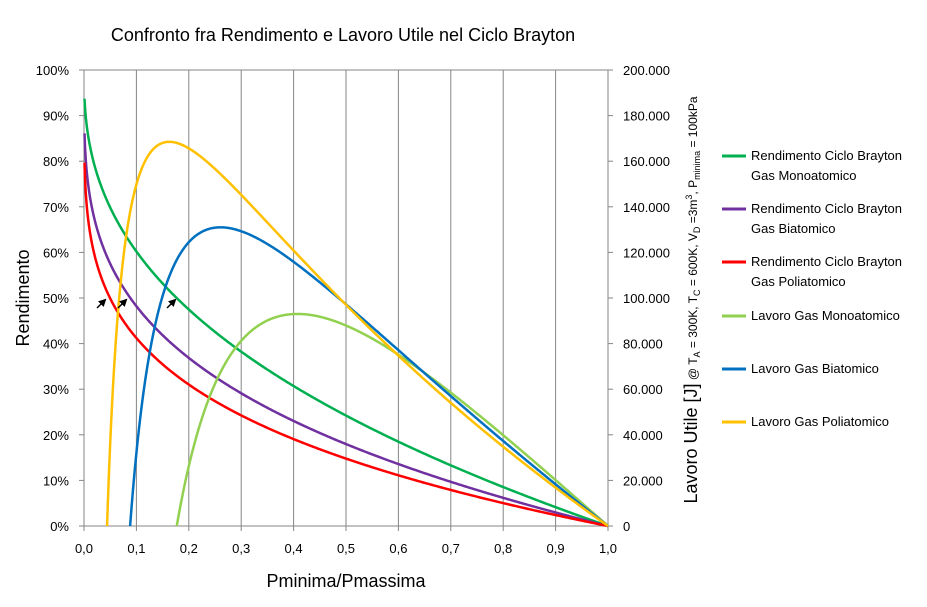  Describe the element at coordinates (53, 70) in the screenshot. I see `y-tick-label: 100%` at that location.